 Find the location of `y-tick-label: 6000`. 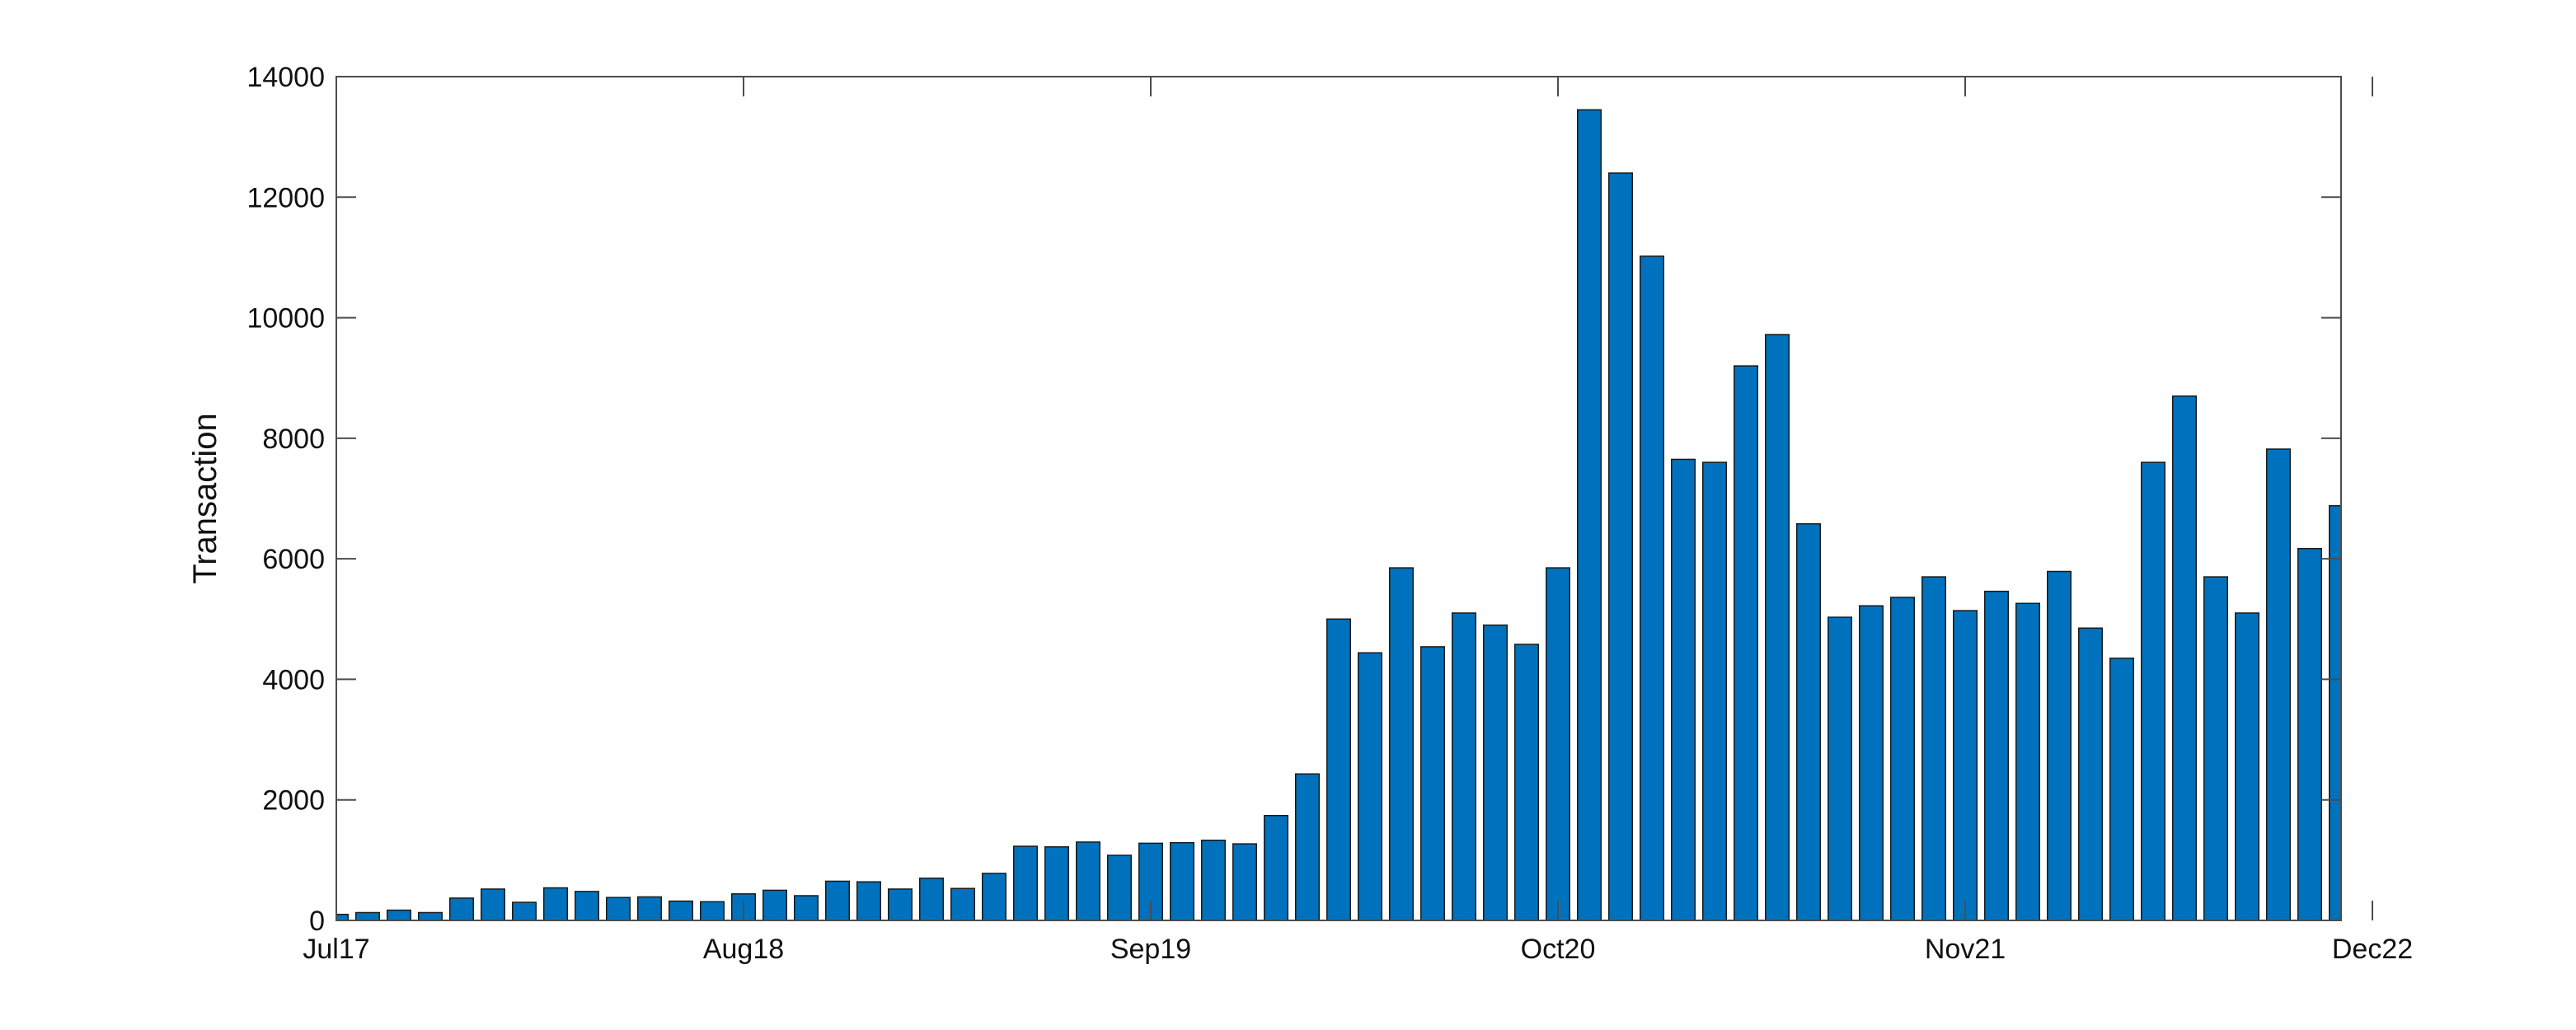

y-tick-label: 6000 is located at coordinates (294, 559).